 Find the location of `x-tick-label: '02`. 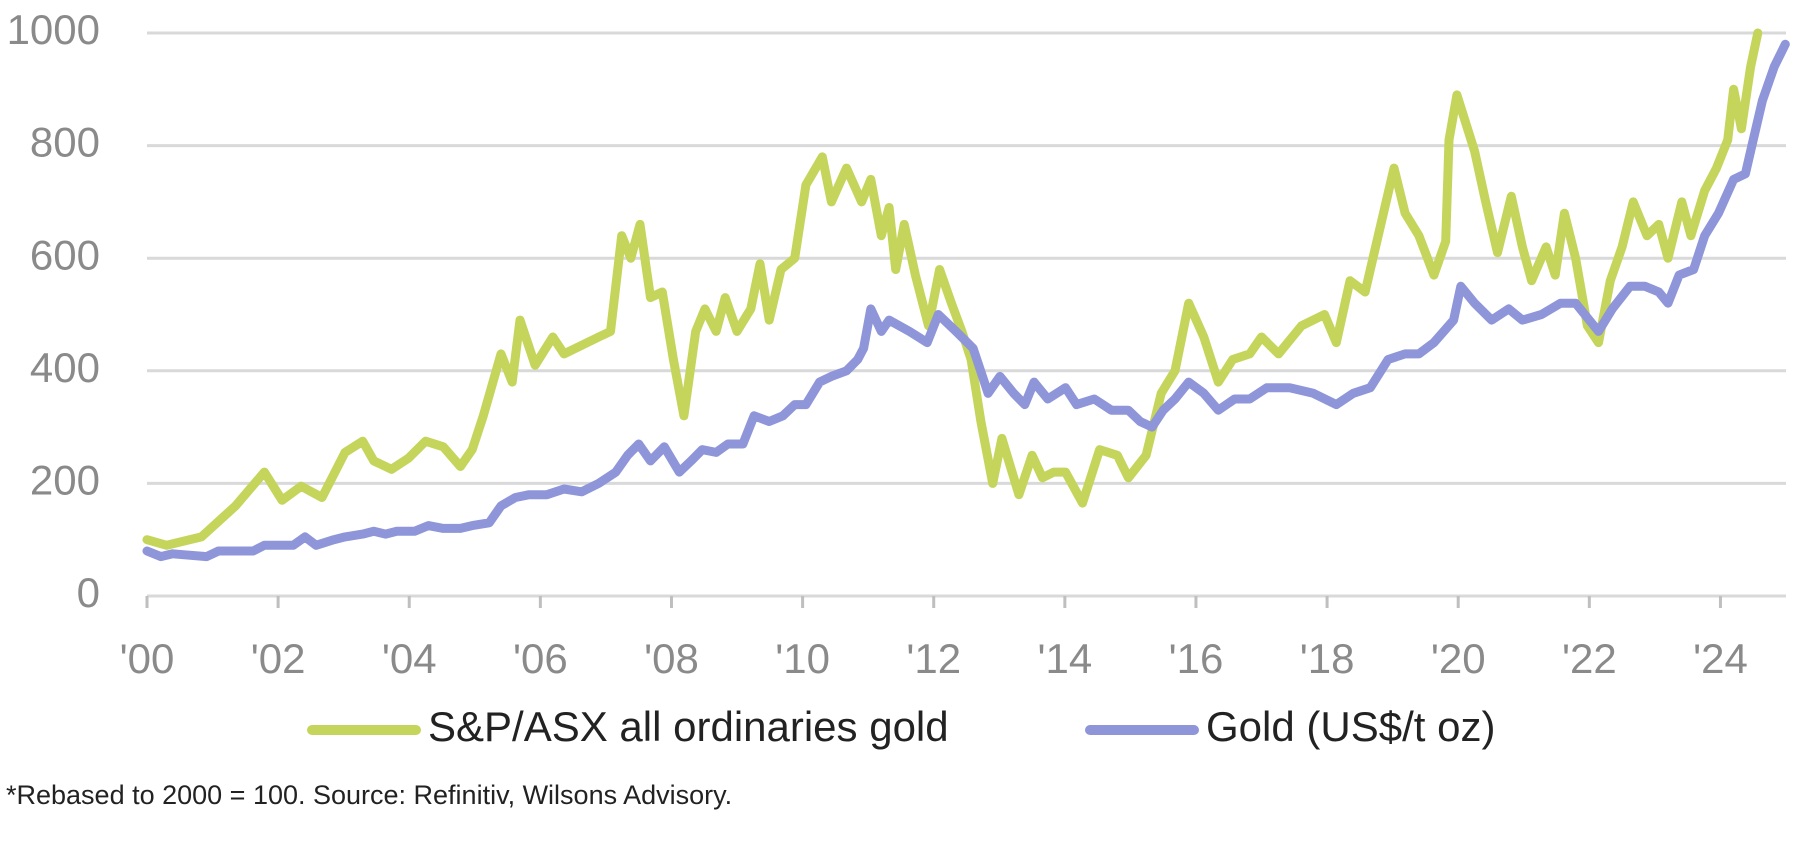

x-tick-label: '02 is located at coordinates (278, 658).